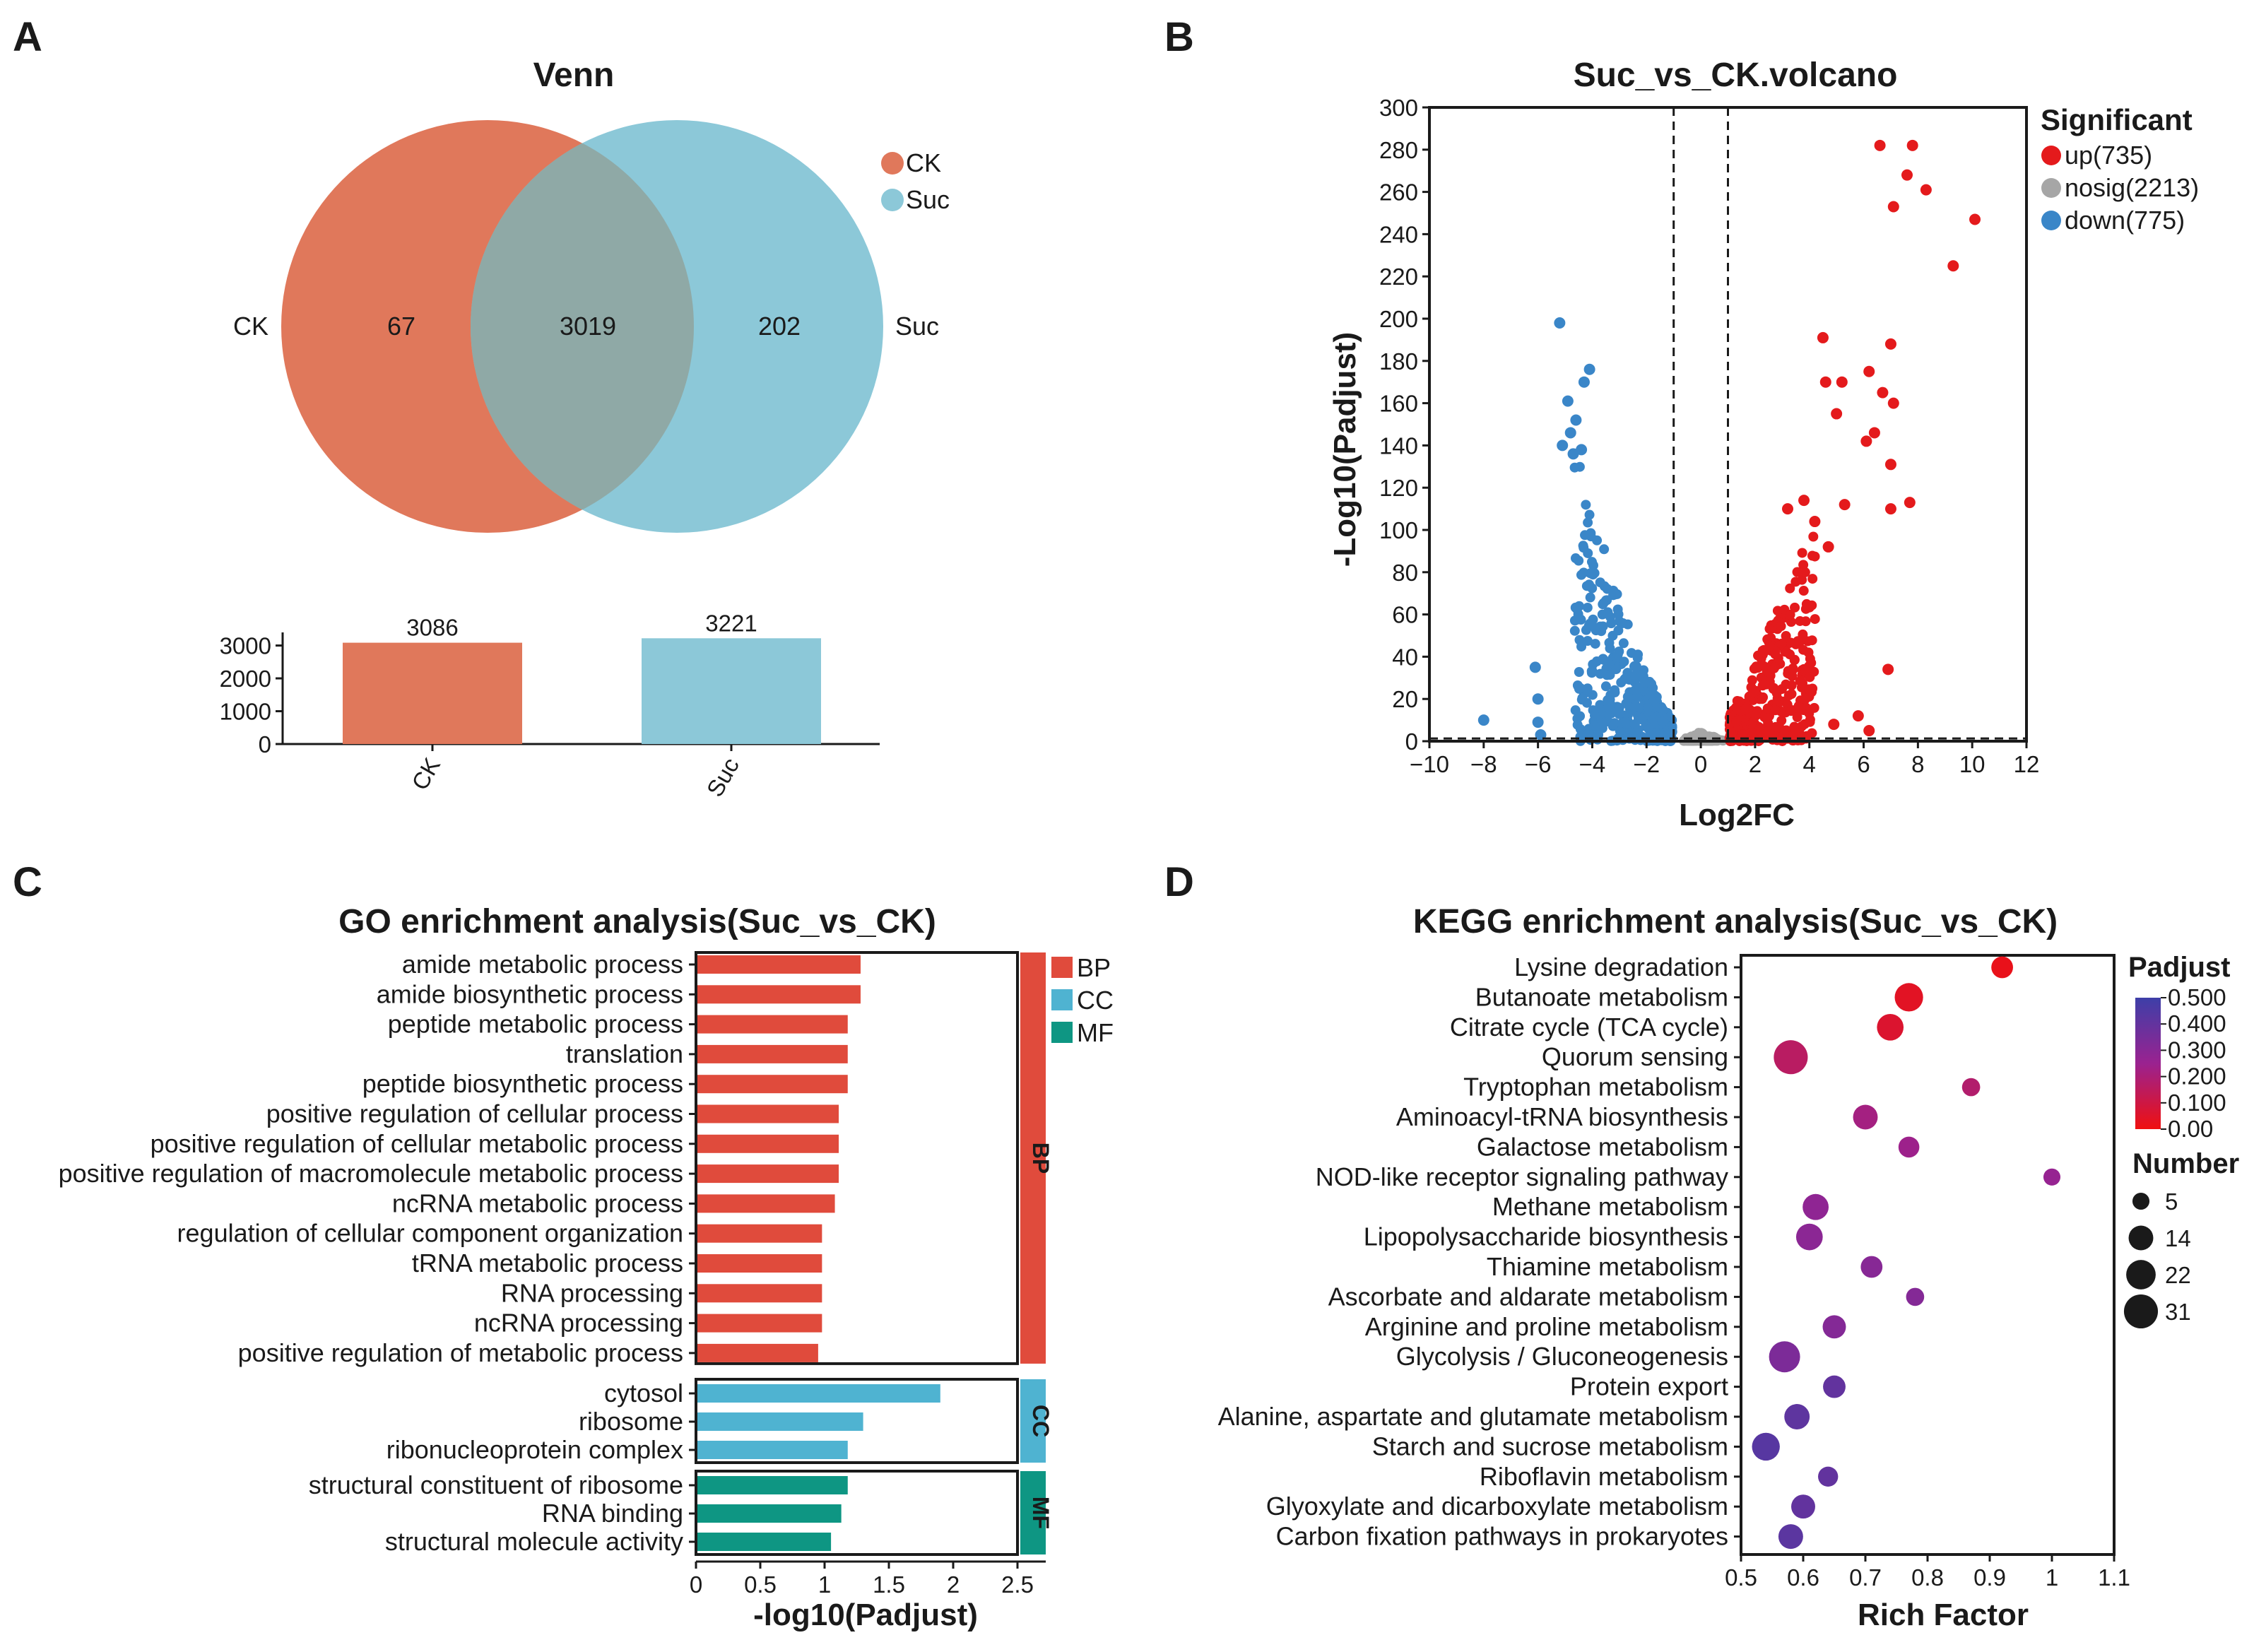 This screenshot has height=1652, width=2254. Describe the element at coordinates (1908, 998) in the screenshot. I see `kegg-dot-butanoate-metabolism` at that location.